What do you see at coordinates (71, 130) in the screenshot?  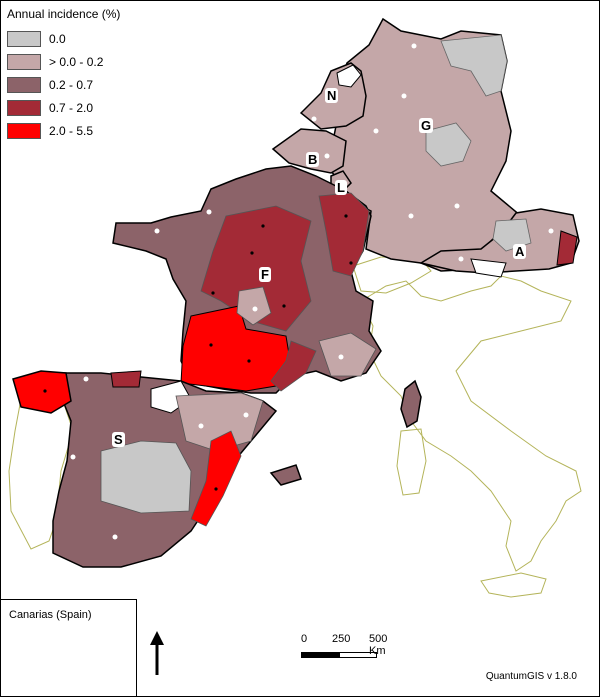 I see `legend-label: 2.0 - 5.5` at bounding box center [71, 130].